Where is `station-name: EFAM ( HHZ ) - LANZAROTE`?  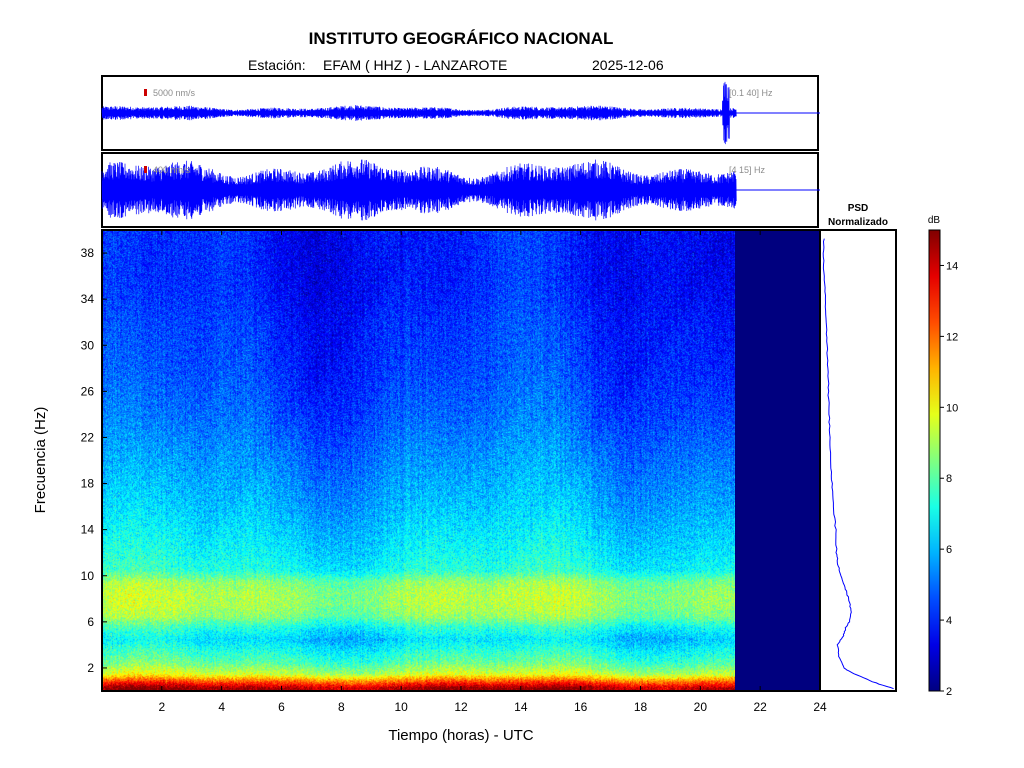
station-name: EFAM ( HHZ ) - LANZAROTE is located at coordinates (415, 65).